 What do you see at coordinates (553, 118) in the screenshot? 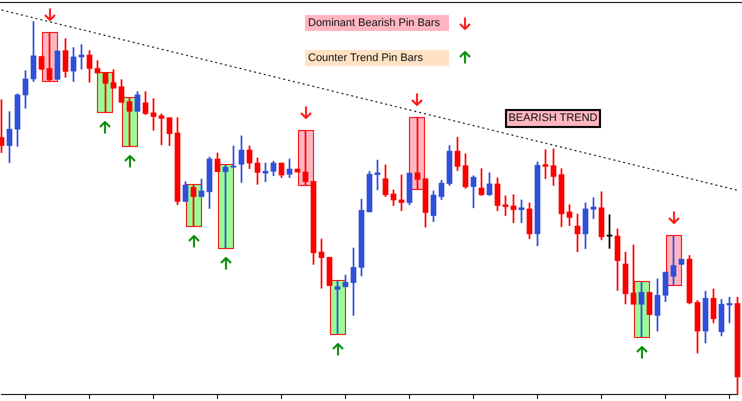
I see `annotation: BEARISH TREND` at bounding box center [553, 118].